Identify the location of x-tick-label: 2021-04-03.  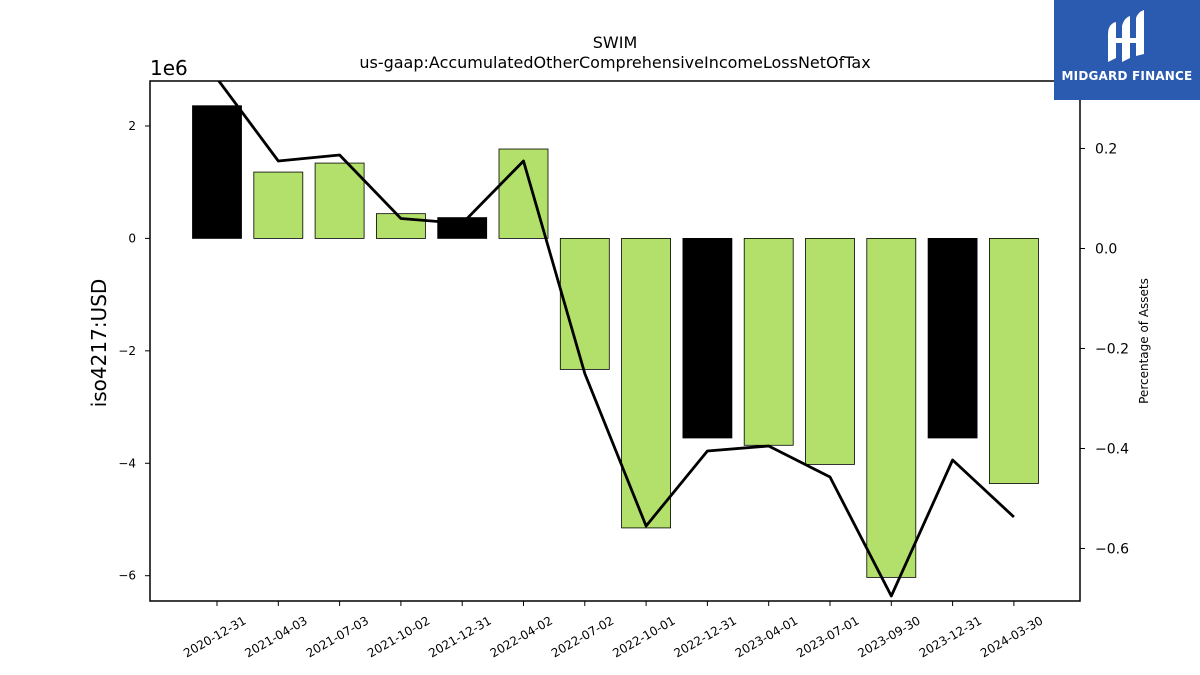
(275, 636).